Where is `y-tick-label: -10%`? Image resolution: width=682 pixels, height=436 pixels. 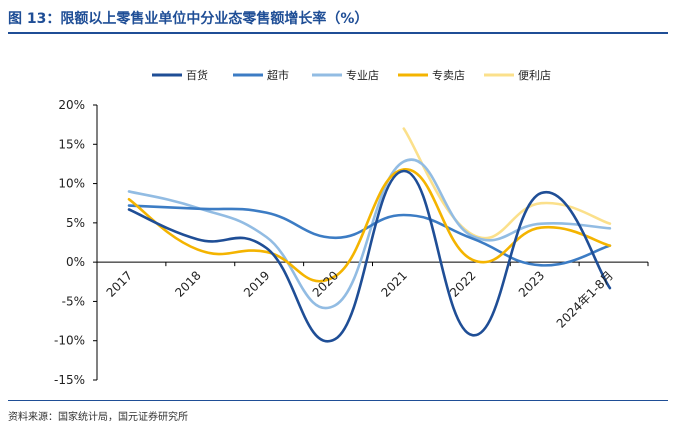 y-tick-label: -10% is located at coordinates (69, 341).